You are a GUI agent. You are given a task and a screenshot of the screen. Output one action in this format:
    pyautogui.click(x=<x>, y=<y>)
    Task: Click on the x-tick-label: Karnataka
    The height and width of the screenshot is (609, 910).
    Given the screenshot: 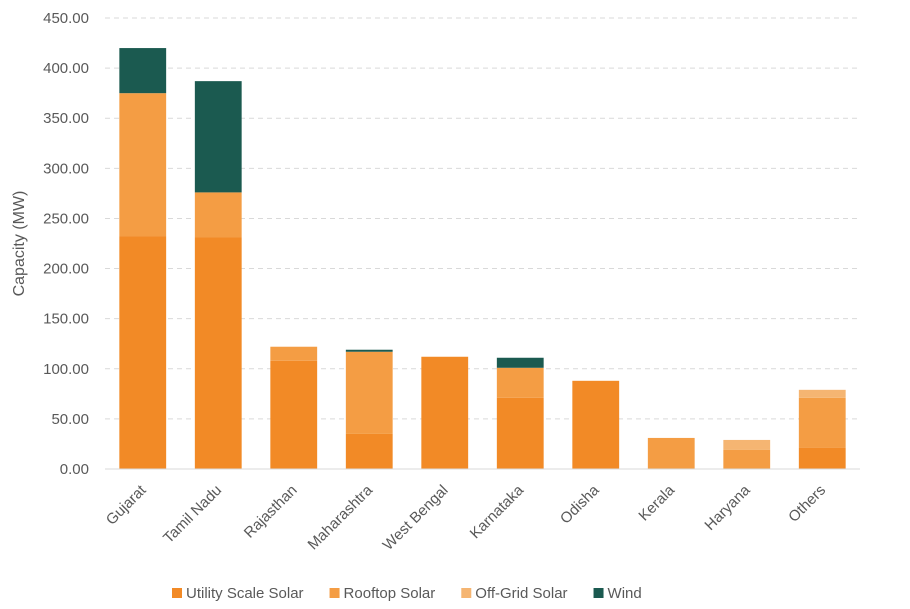 What is the action you would take?
    pyautogui.click(x=497, y=511)
    